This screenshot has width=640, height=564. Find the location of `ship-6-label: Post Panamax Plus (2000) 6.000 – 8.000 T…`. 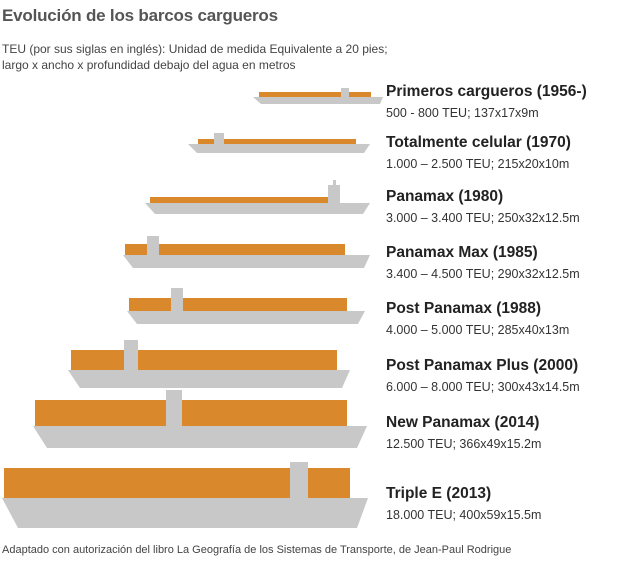

ship-6-label: Post Panamax Plus (2000) 6.000 – 8.000 T… is located at coordinates (483, 375).